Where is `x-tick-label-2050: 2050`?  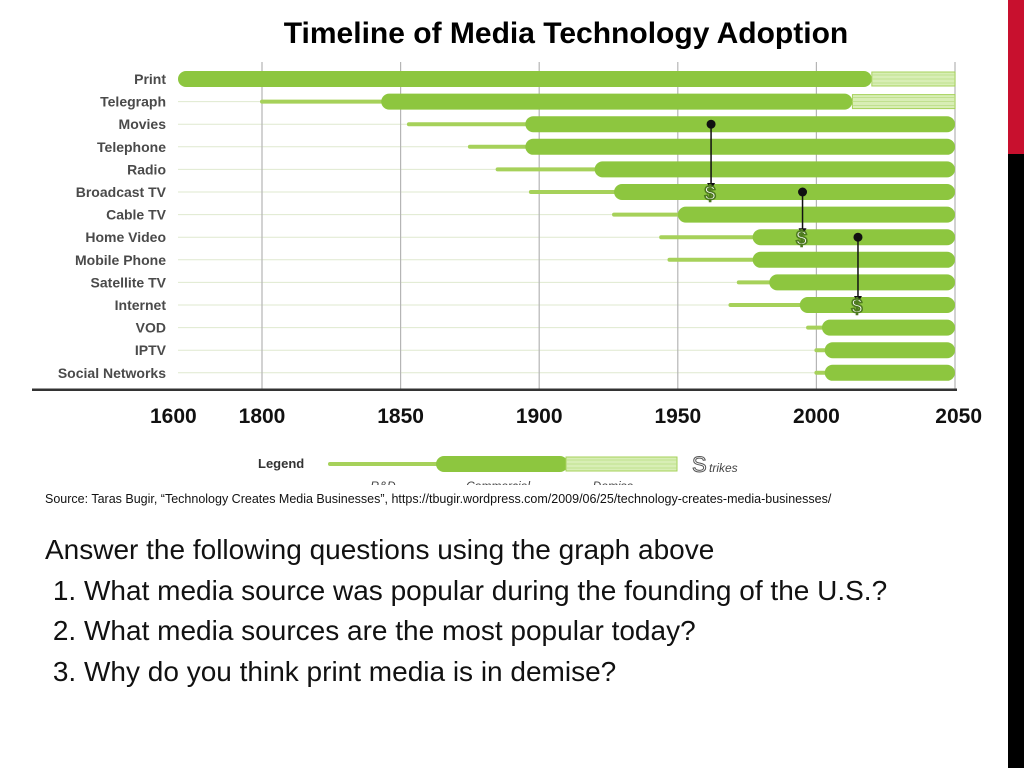
x-tick-label-2050: 2050 is located at coordinates (958, 416).